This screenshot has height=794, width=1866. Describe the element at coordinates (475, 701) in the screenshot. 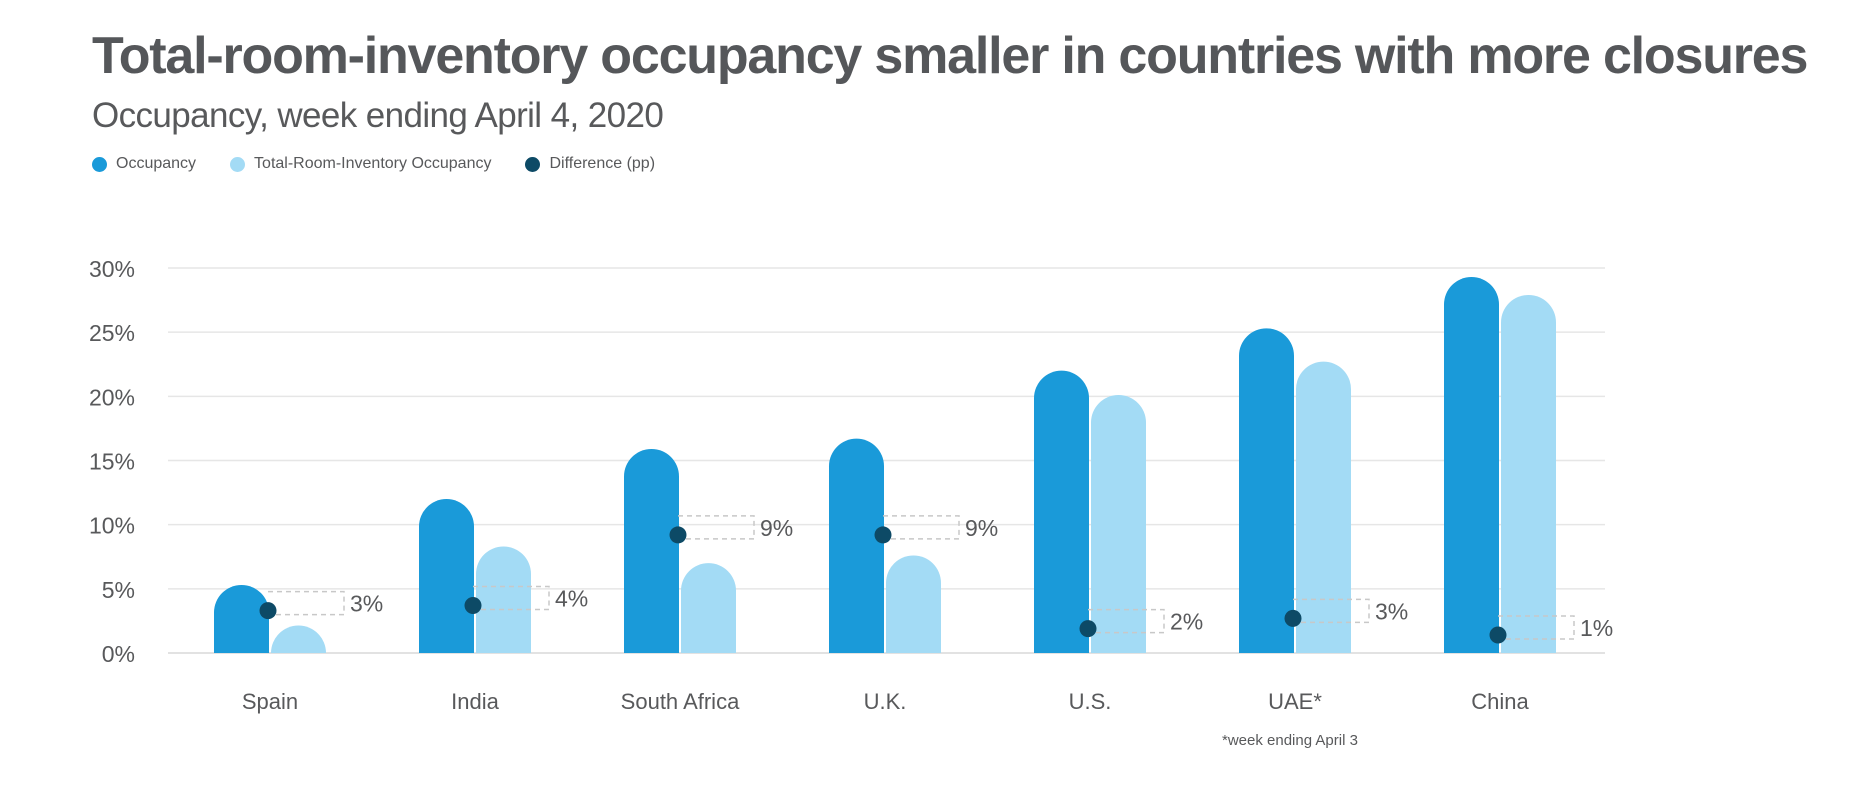

I see `x-tick-label: India` at that location.